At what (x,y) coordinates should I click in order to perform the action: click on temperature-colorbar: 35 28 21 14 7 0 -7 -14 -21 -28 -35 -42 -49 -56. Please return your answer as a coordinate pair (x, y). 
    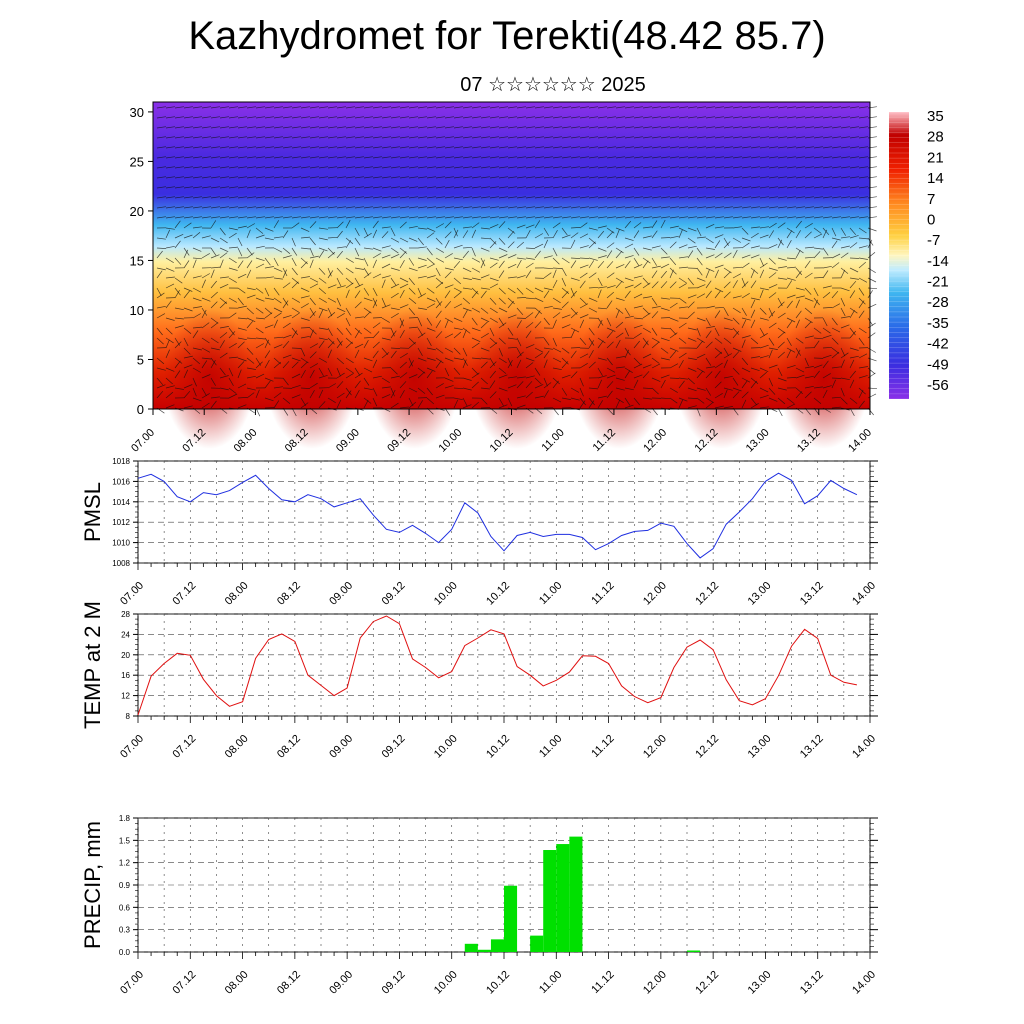
    Looking at the image, I should click on (919, 254).